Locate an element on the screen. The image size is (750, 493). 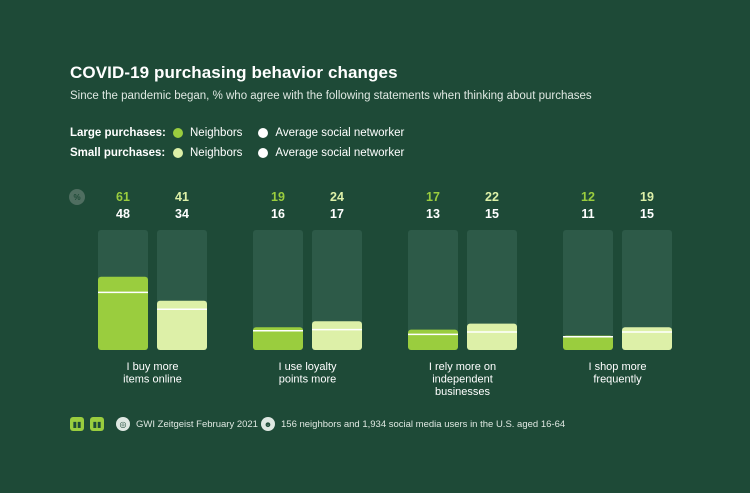
category-label: I shop more is located at coordinates (617, 367).